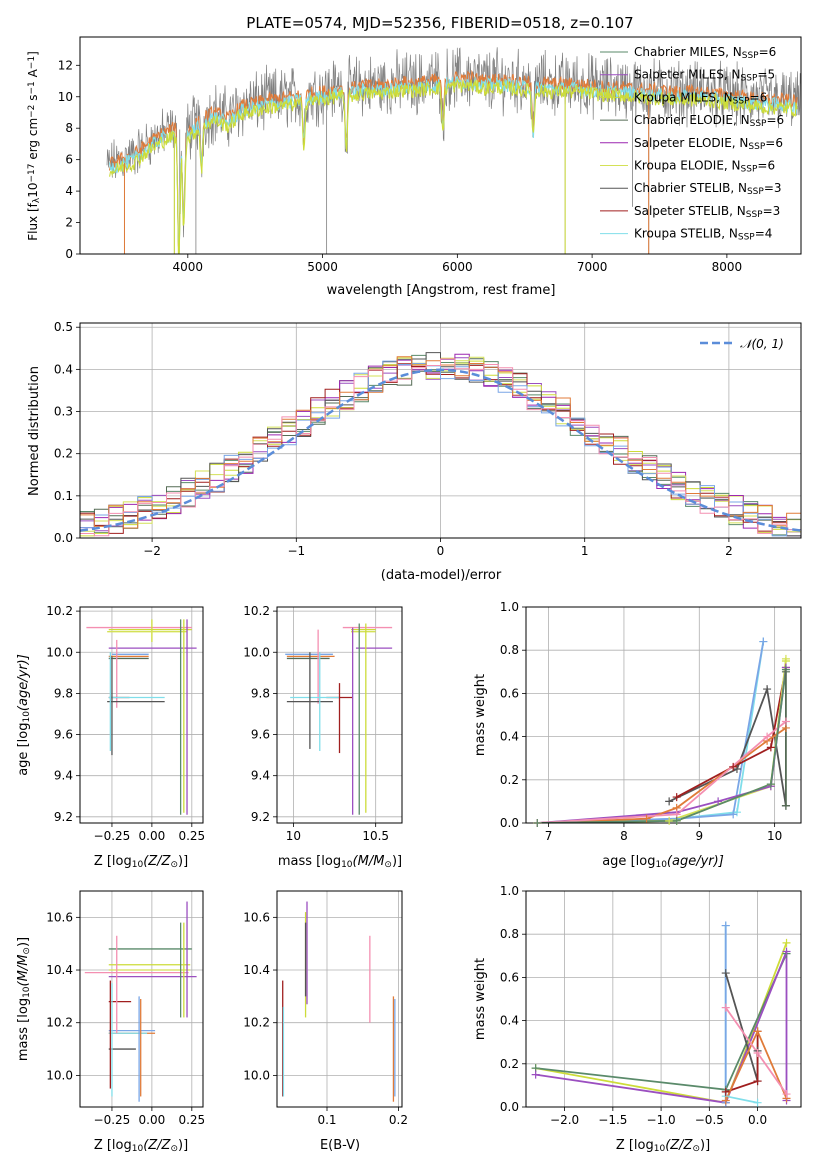  Describe the element at coordinates (441, 551) in the screenshot. I see `x-tick-label: 0` at that location.